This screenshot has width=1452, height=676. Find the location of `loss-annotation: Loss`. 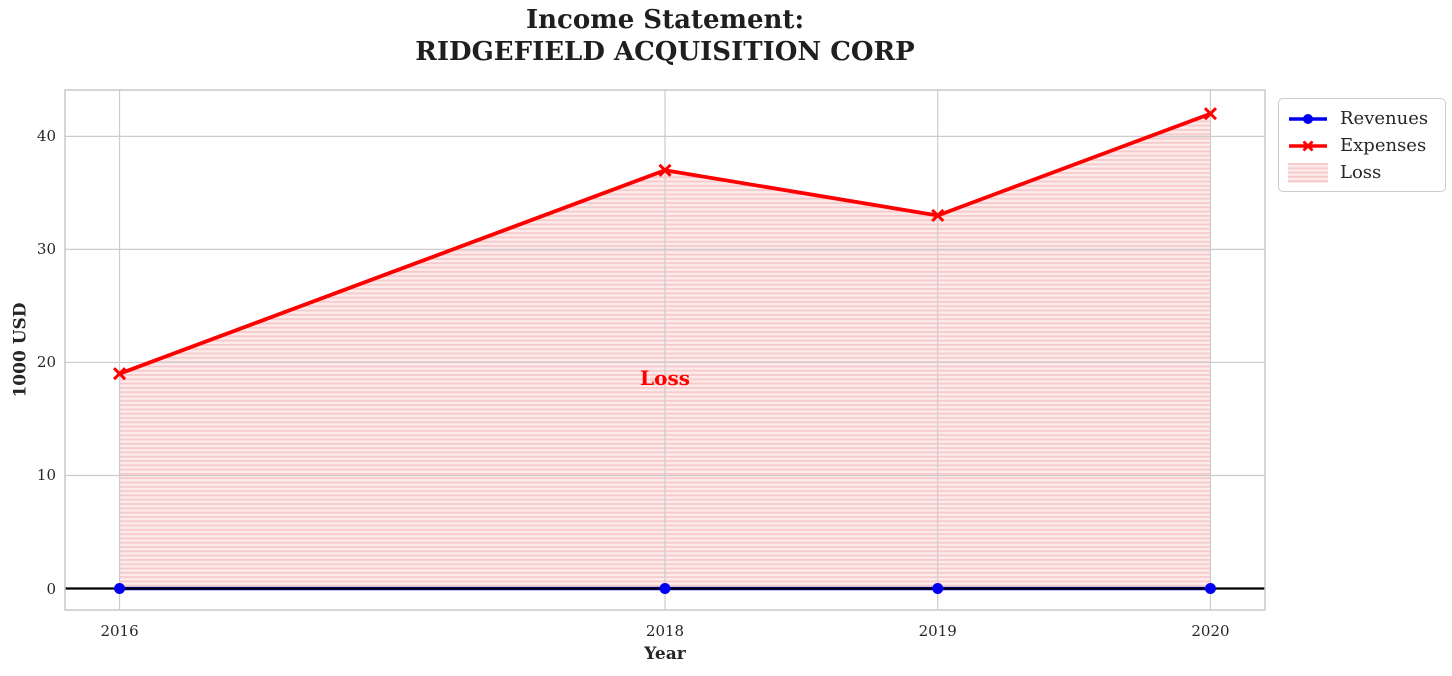

loss-annotation: Loss is located at coordinates (665, 378).